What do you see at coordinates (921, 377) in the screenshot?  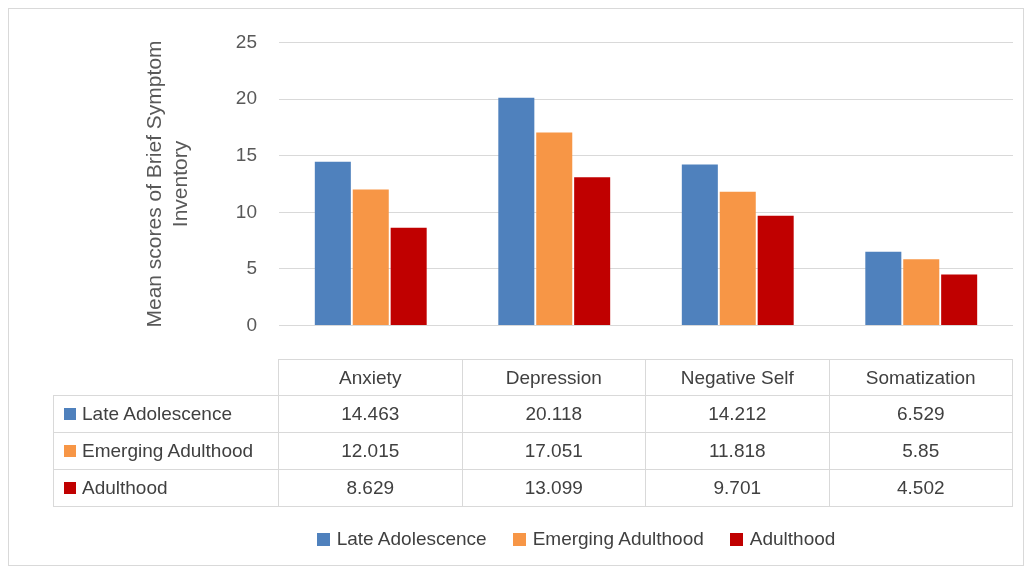 I see `x-tick-label: Somatization` at bounding box center [921, 377].